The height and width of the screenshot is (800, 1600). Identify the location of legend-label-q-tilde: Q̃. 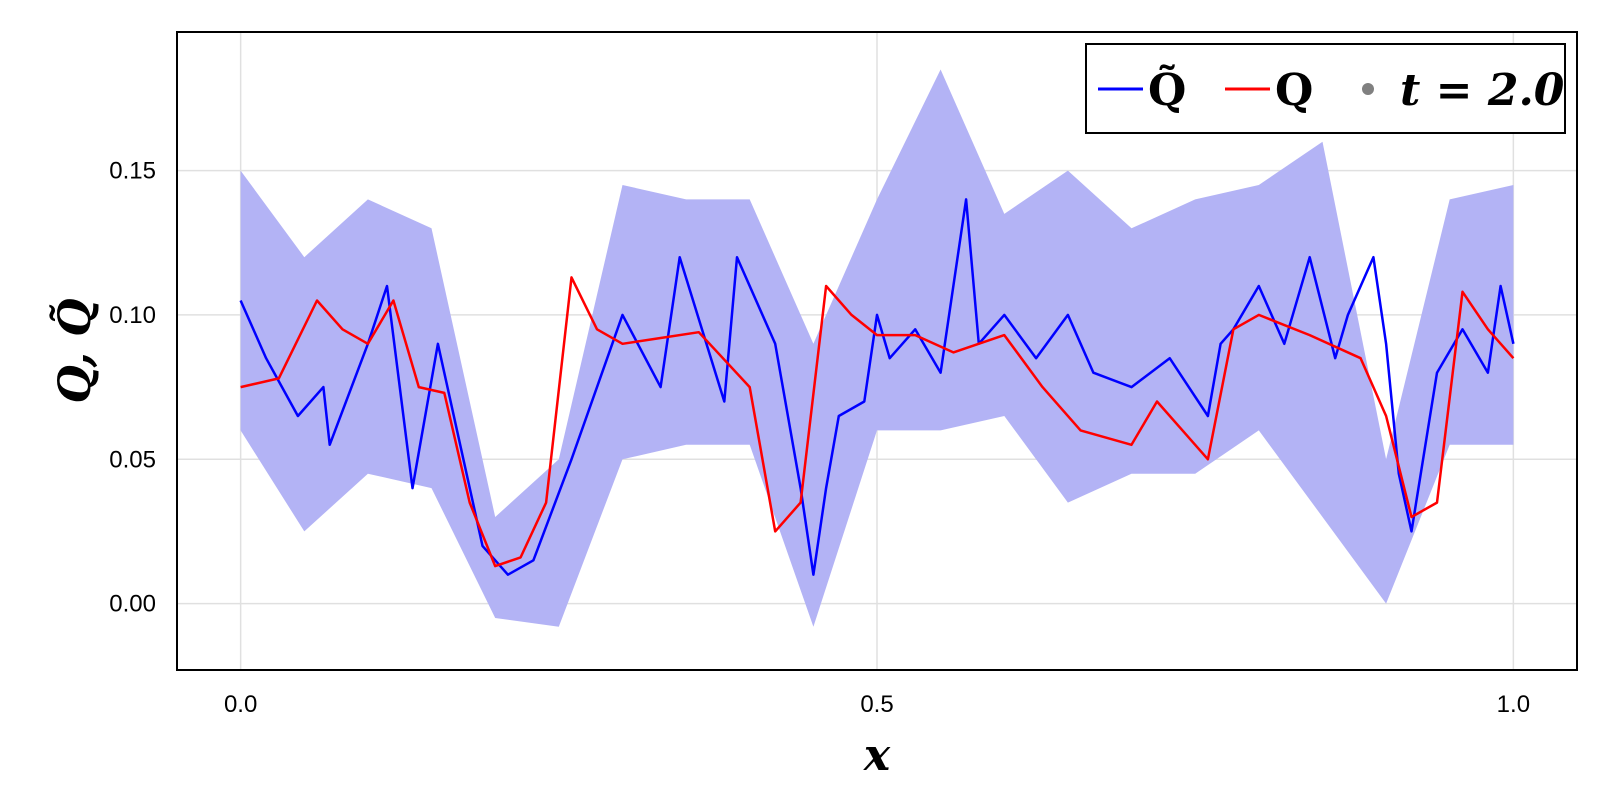
(1167, 89).